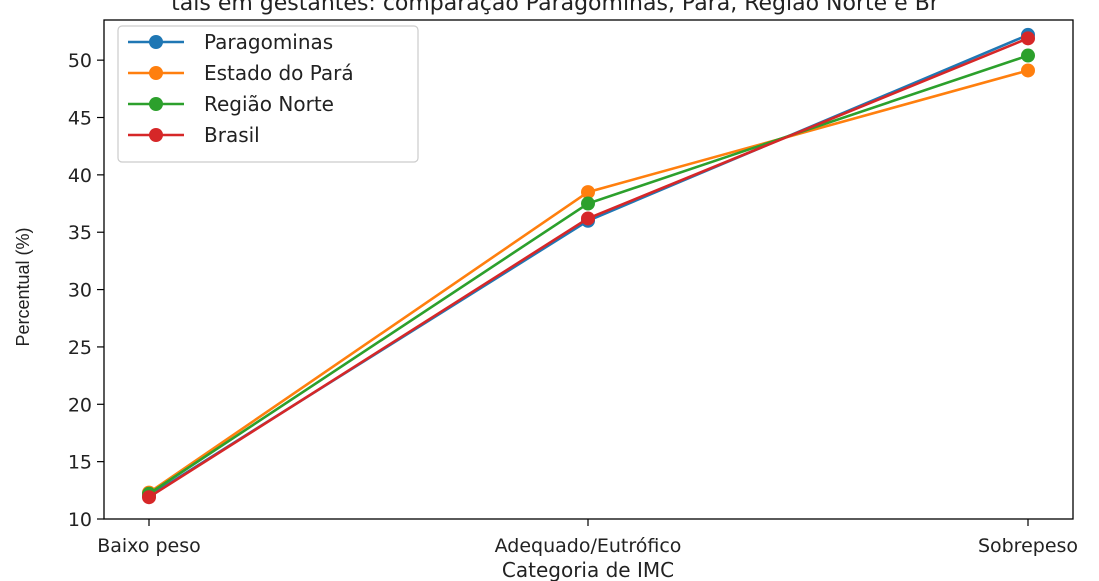 The width and height of the screenshot is (1099, 581). Describe the element at coordinates (80, 119) in the screenshot. I see `y-tick-label: 45` at that location.